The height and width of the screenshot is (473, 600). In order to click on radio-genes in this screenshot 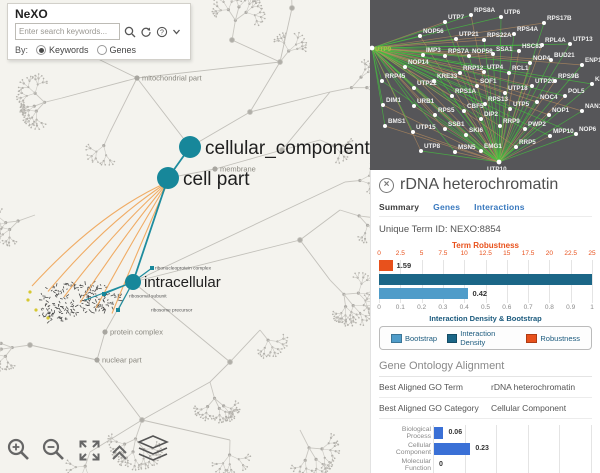, I will do `click(101, 50)`.